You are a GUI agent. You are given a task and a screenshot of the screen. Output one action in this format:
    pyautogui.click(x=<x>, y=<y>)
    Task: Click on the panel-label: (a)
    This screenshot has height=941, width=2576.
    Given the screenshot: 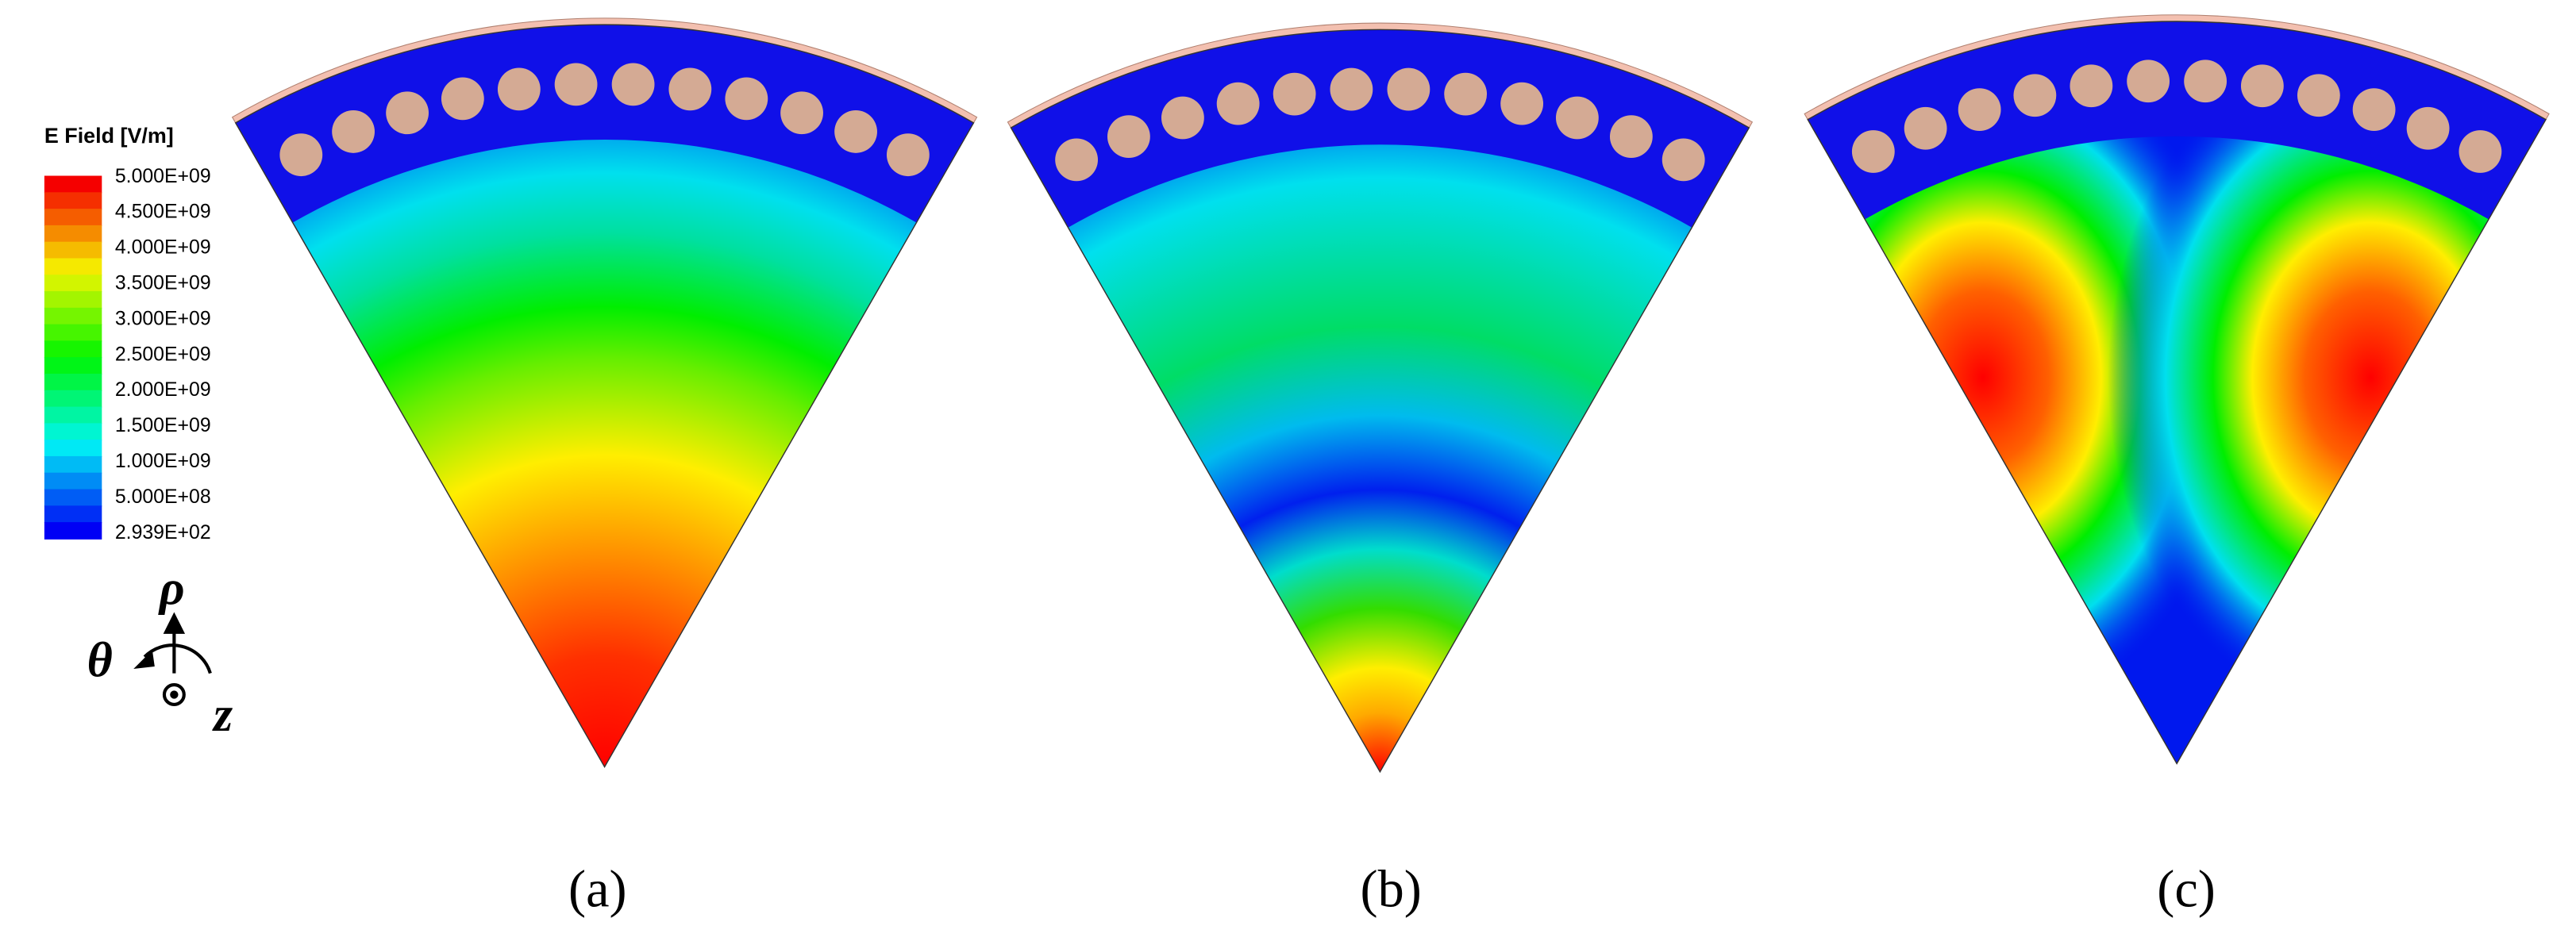 What is the action you would take?
    pyautogui.click(x=597, y=889)
    